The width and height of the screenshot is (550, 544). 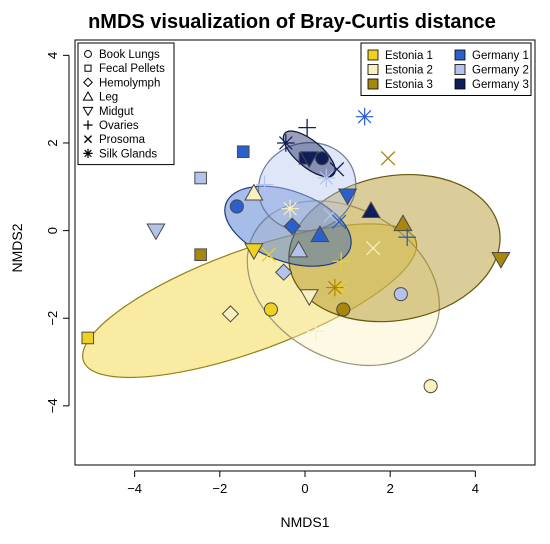 I want to click on tissue-legend-label: Silk Glands, so click(x=128, y=154).